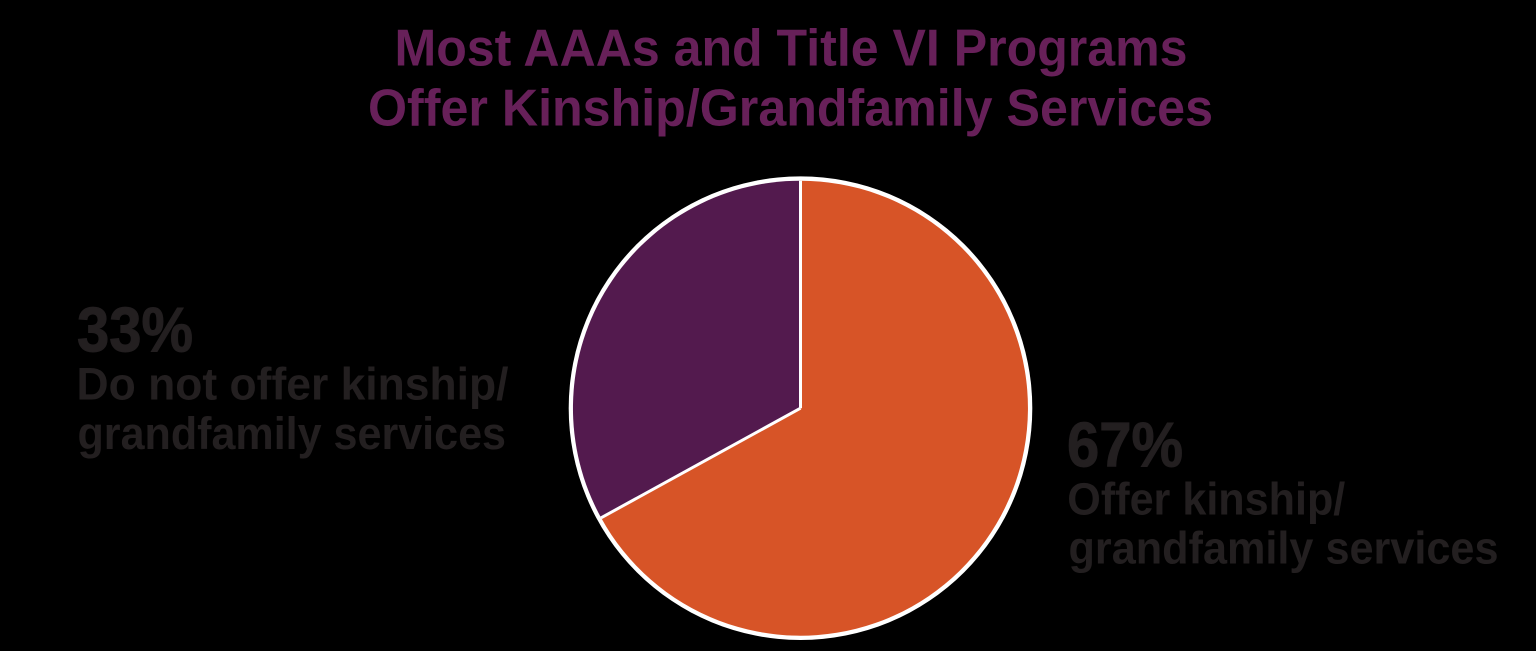 The width and height of the screenshot is (1536, 651). Describe the element at coordinates (790, 108) in the screenshot. I see `svg-text:Offer Kinship/Grandfamily Serv: Offer Kinship/Grandfamily Services` at that location.